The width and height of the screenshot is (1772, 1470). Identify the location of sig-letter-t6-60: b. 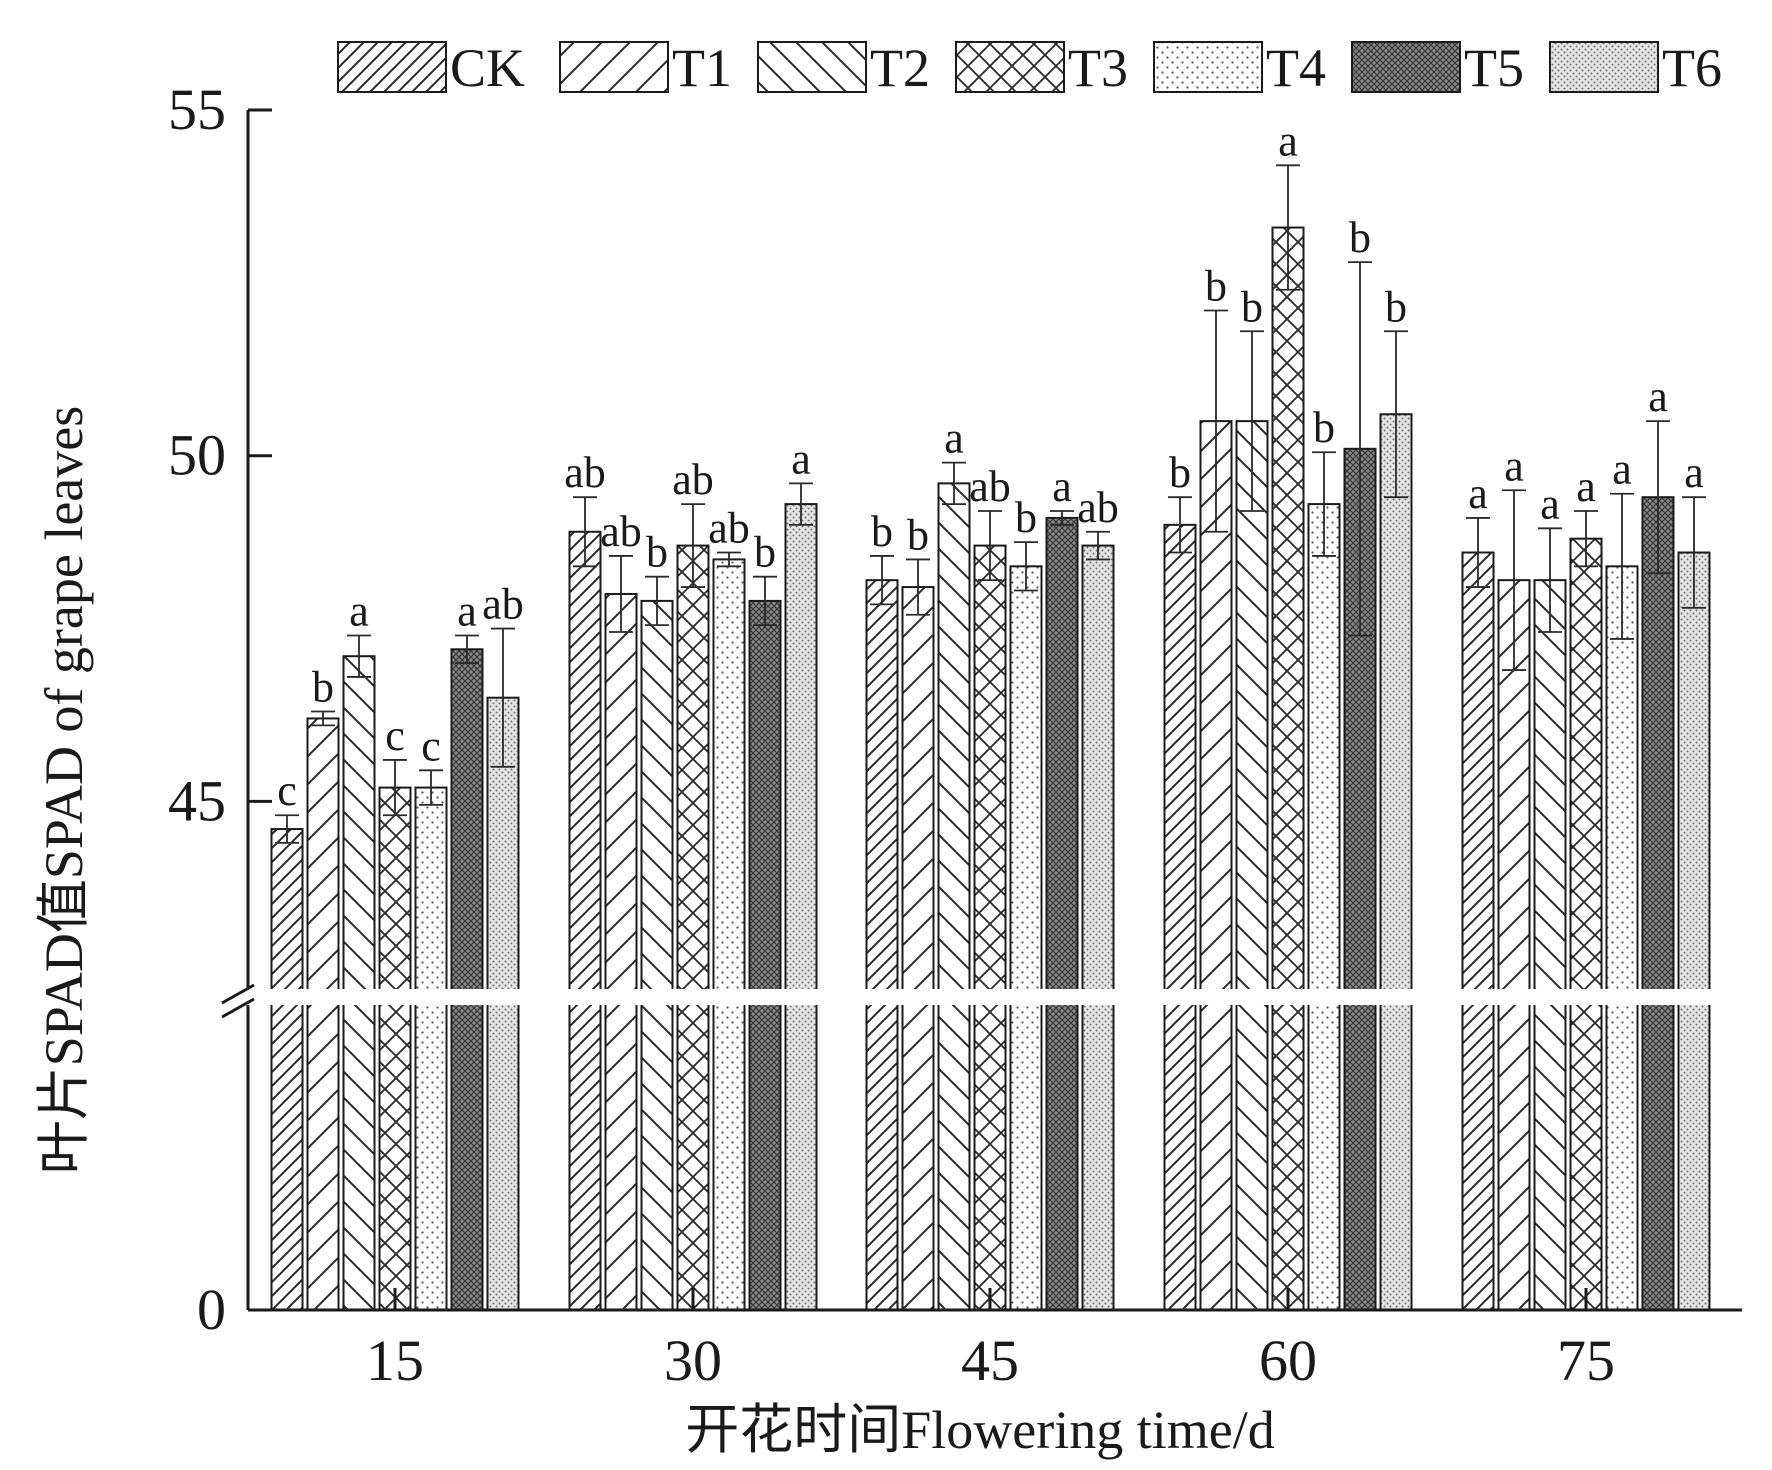
(1396, 306).